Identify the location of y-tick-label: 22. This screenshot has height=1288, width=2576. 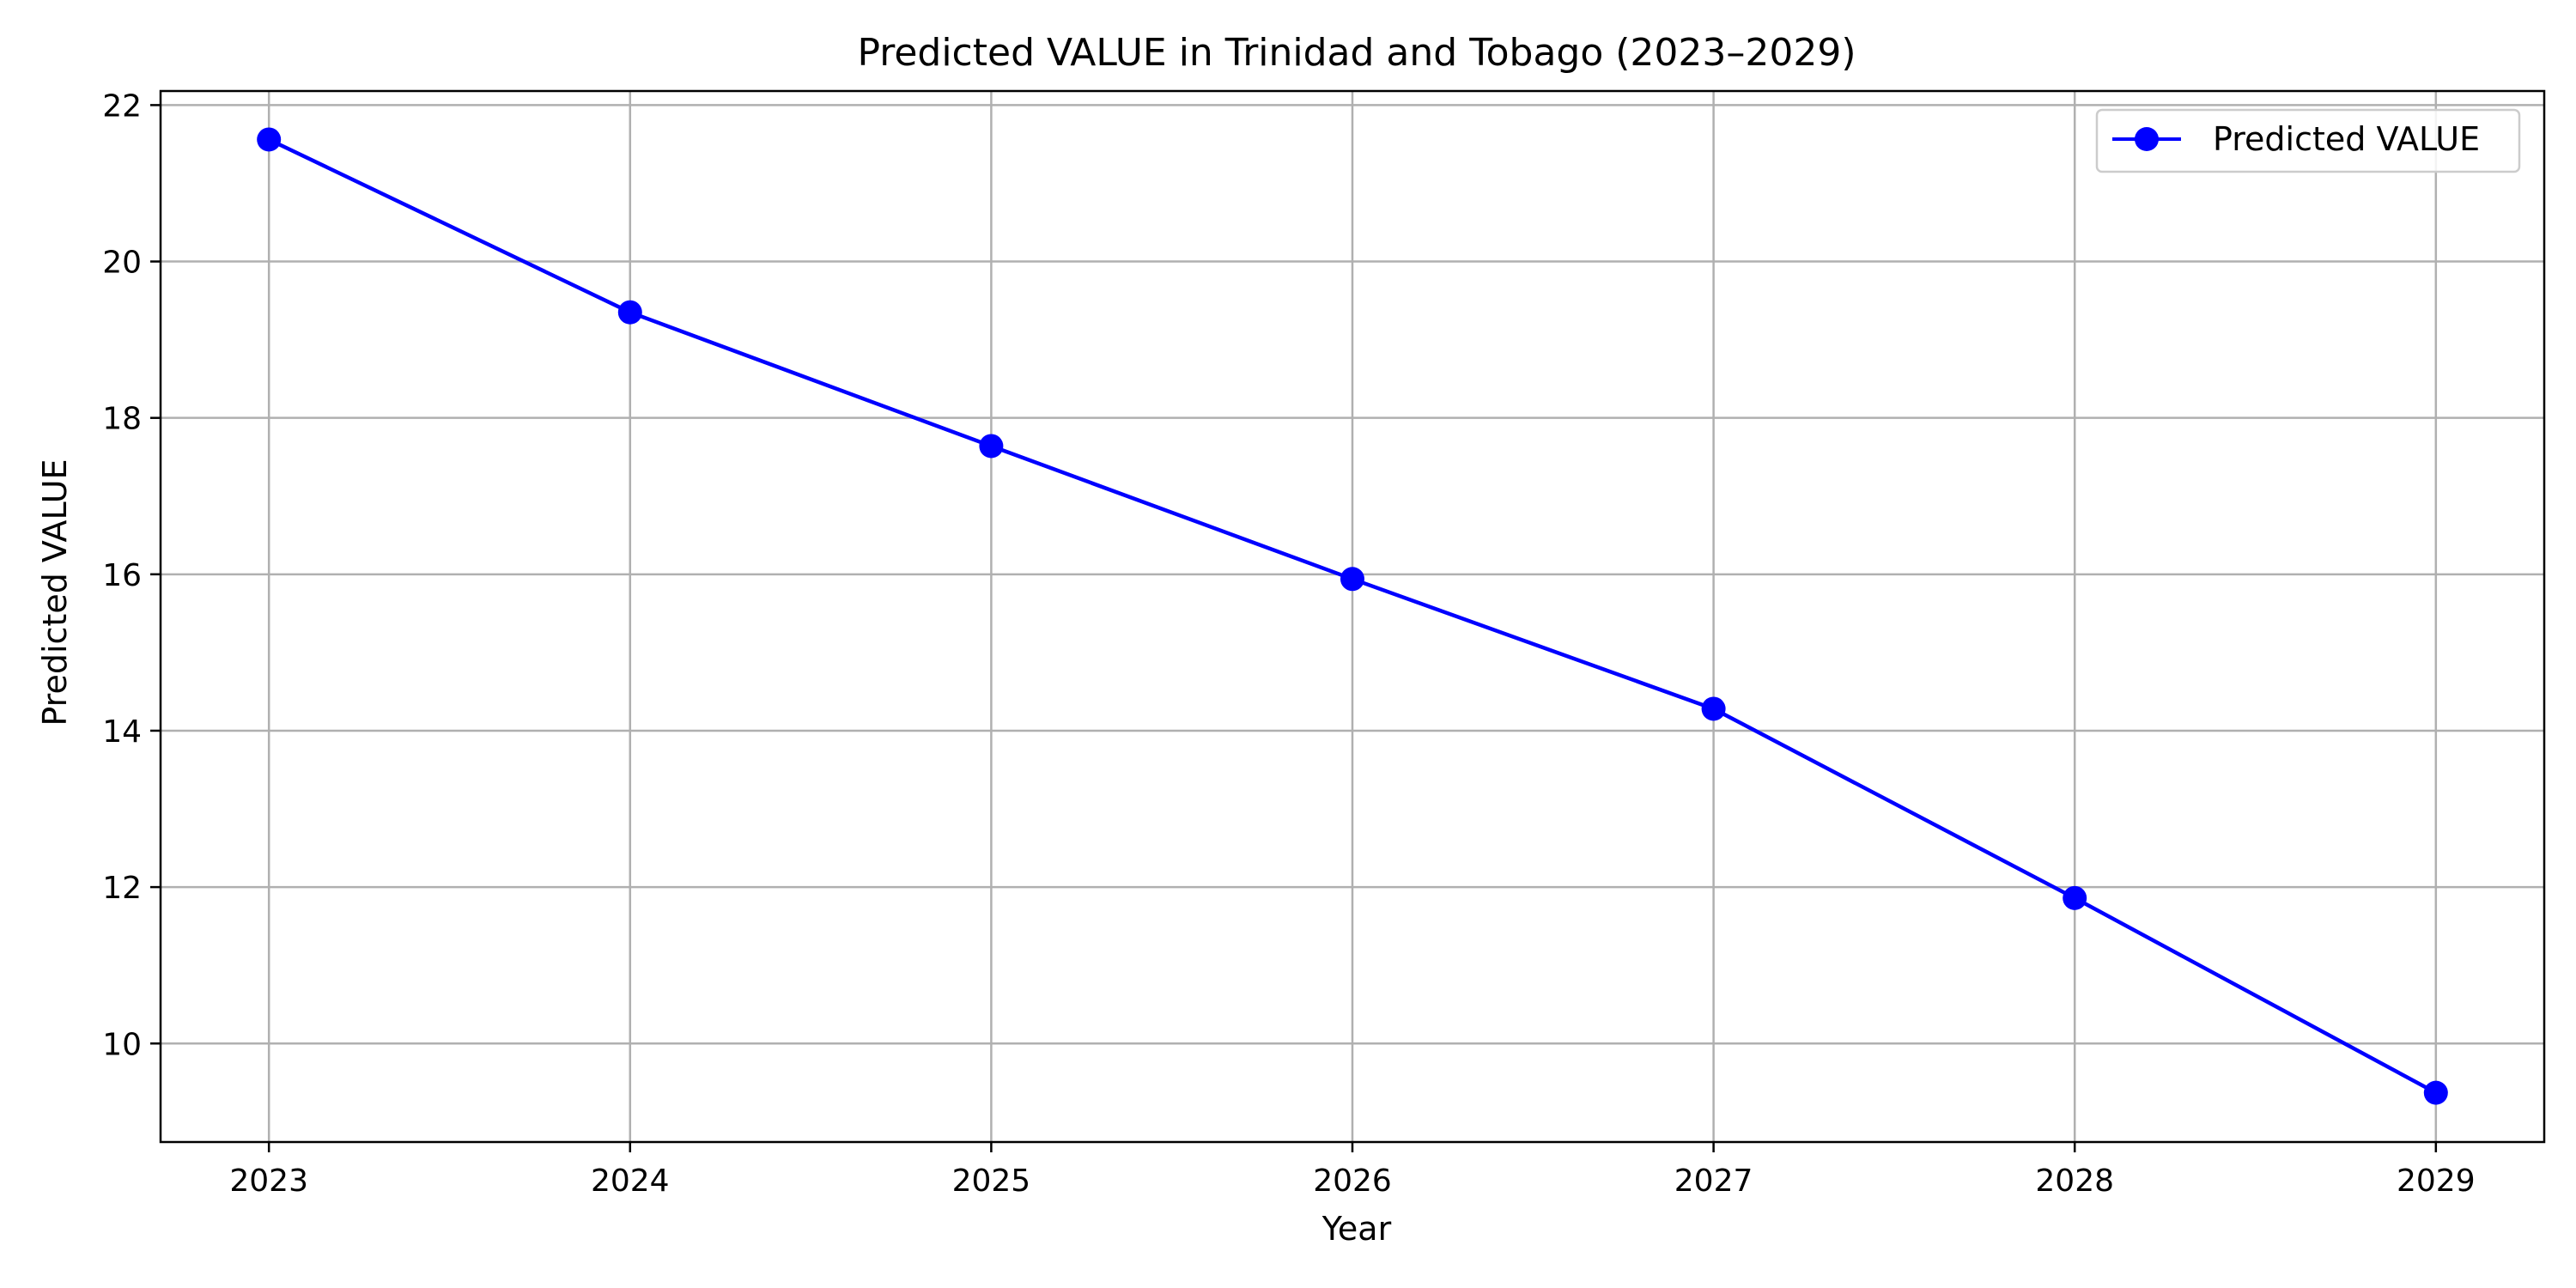
(122, 106).